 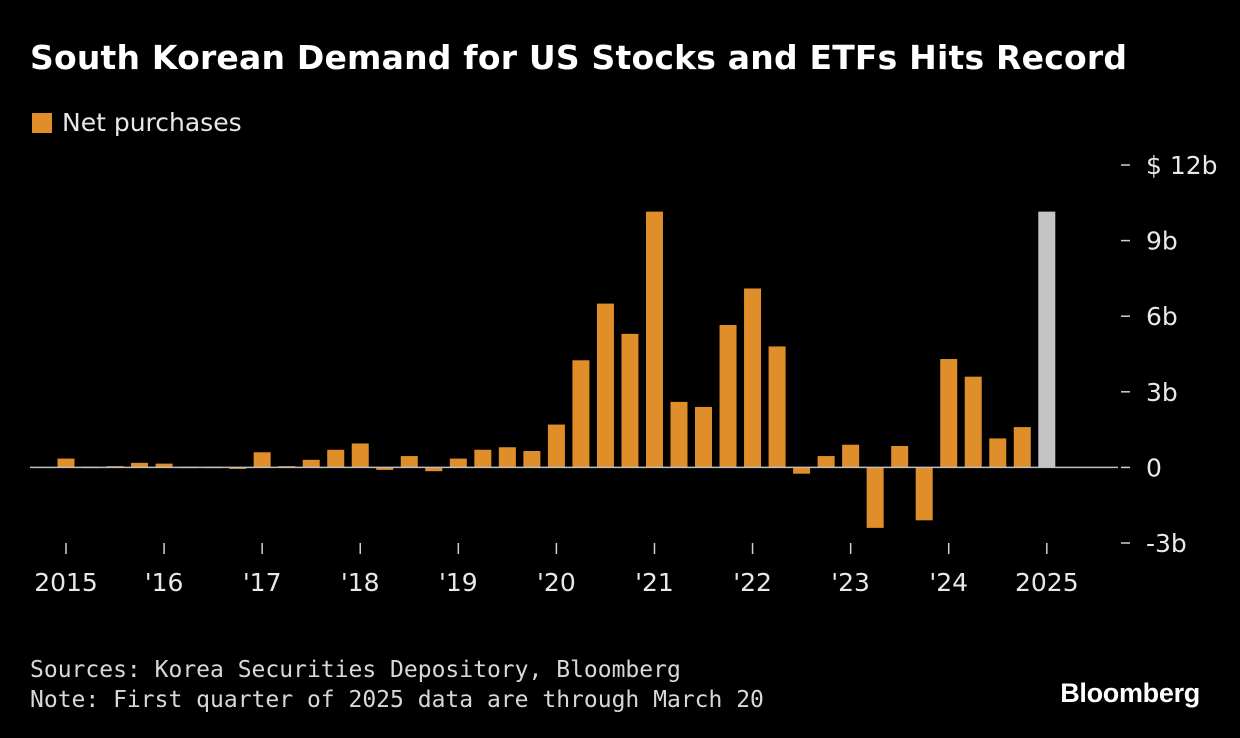 I want to click on legend-label: Net purchases, so click(x=152, y=122).